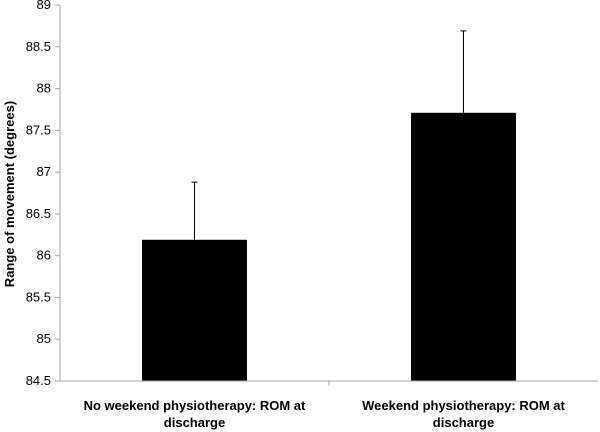 This screenshot has width=600, height=432. I want to click on y-tick-label: 88.5, so click(38, 46).